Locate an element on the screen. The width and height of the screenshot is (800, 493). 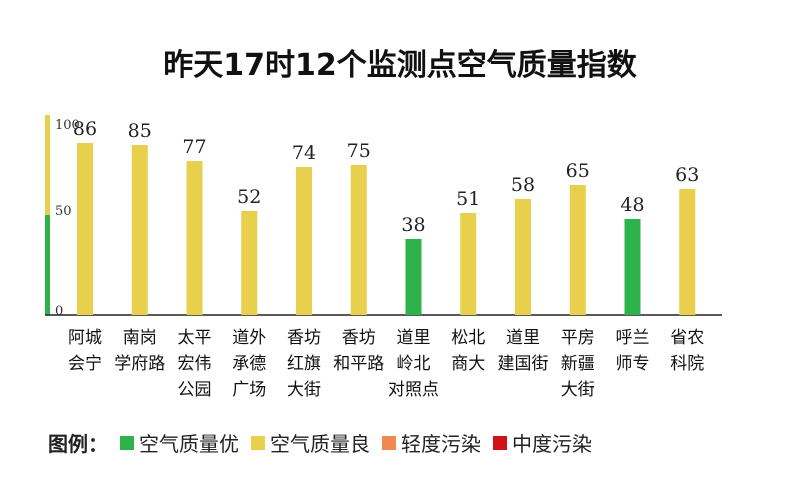
legend-item-excellent: 空气质量优 is located at coordinates (179, 442).